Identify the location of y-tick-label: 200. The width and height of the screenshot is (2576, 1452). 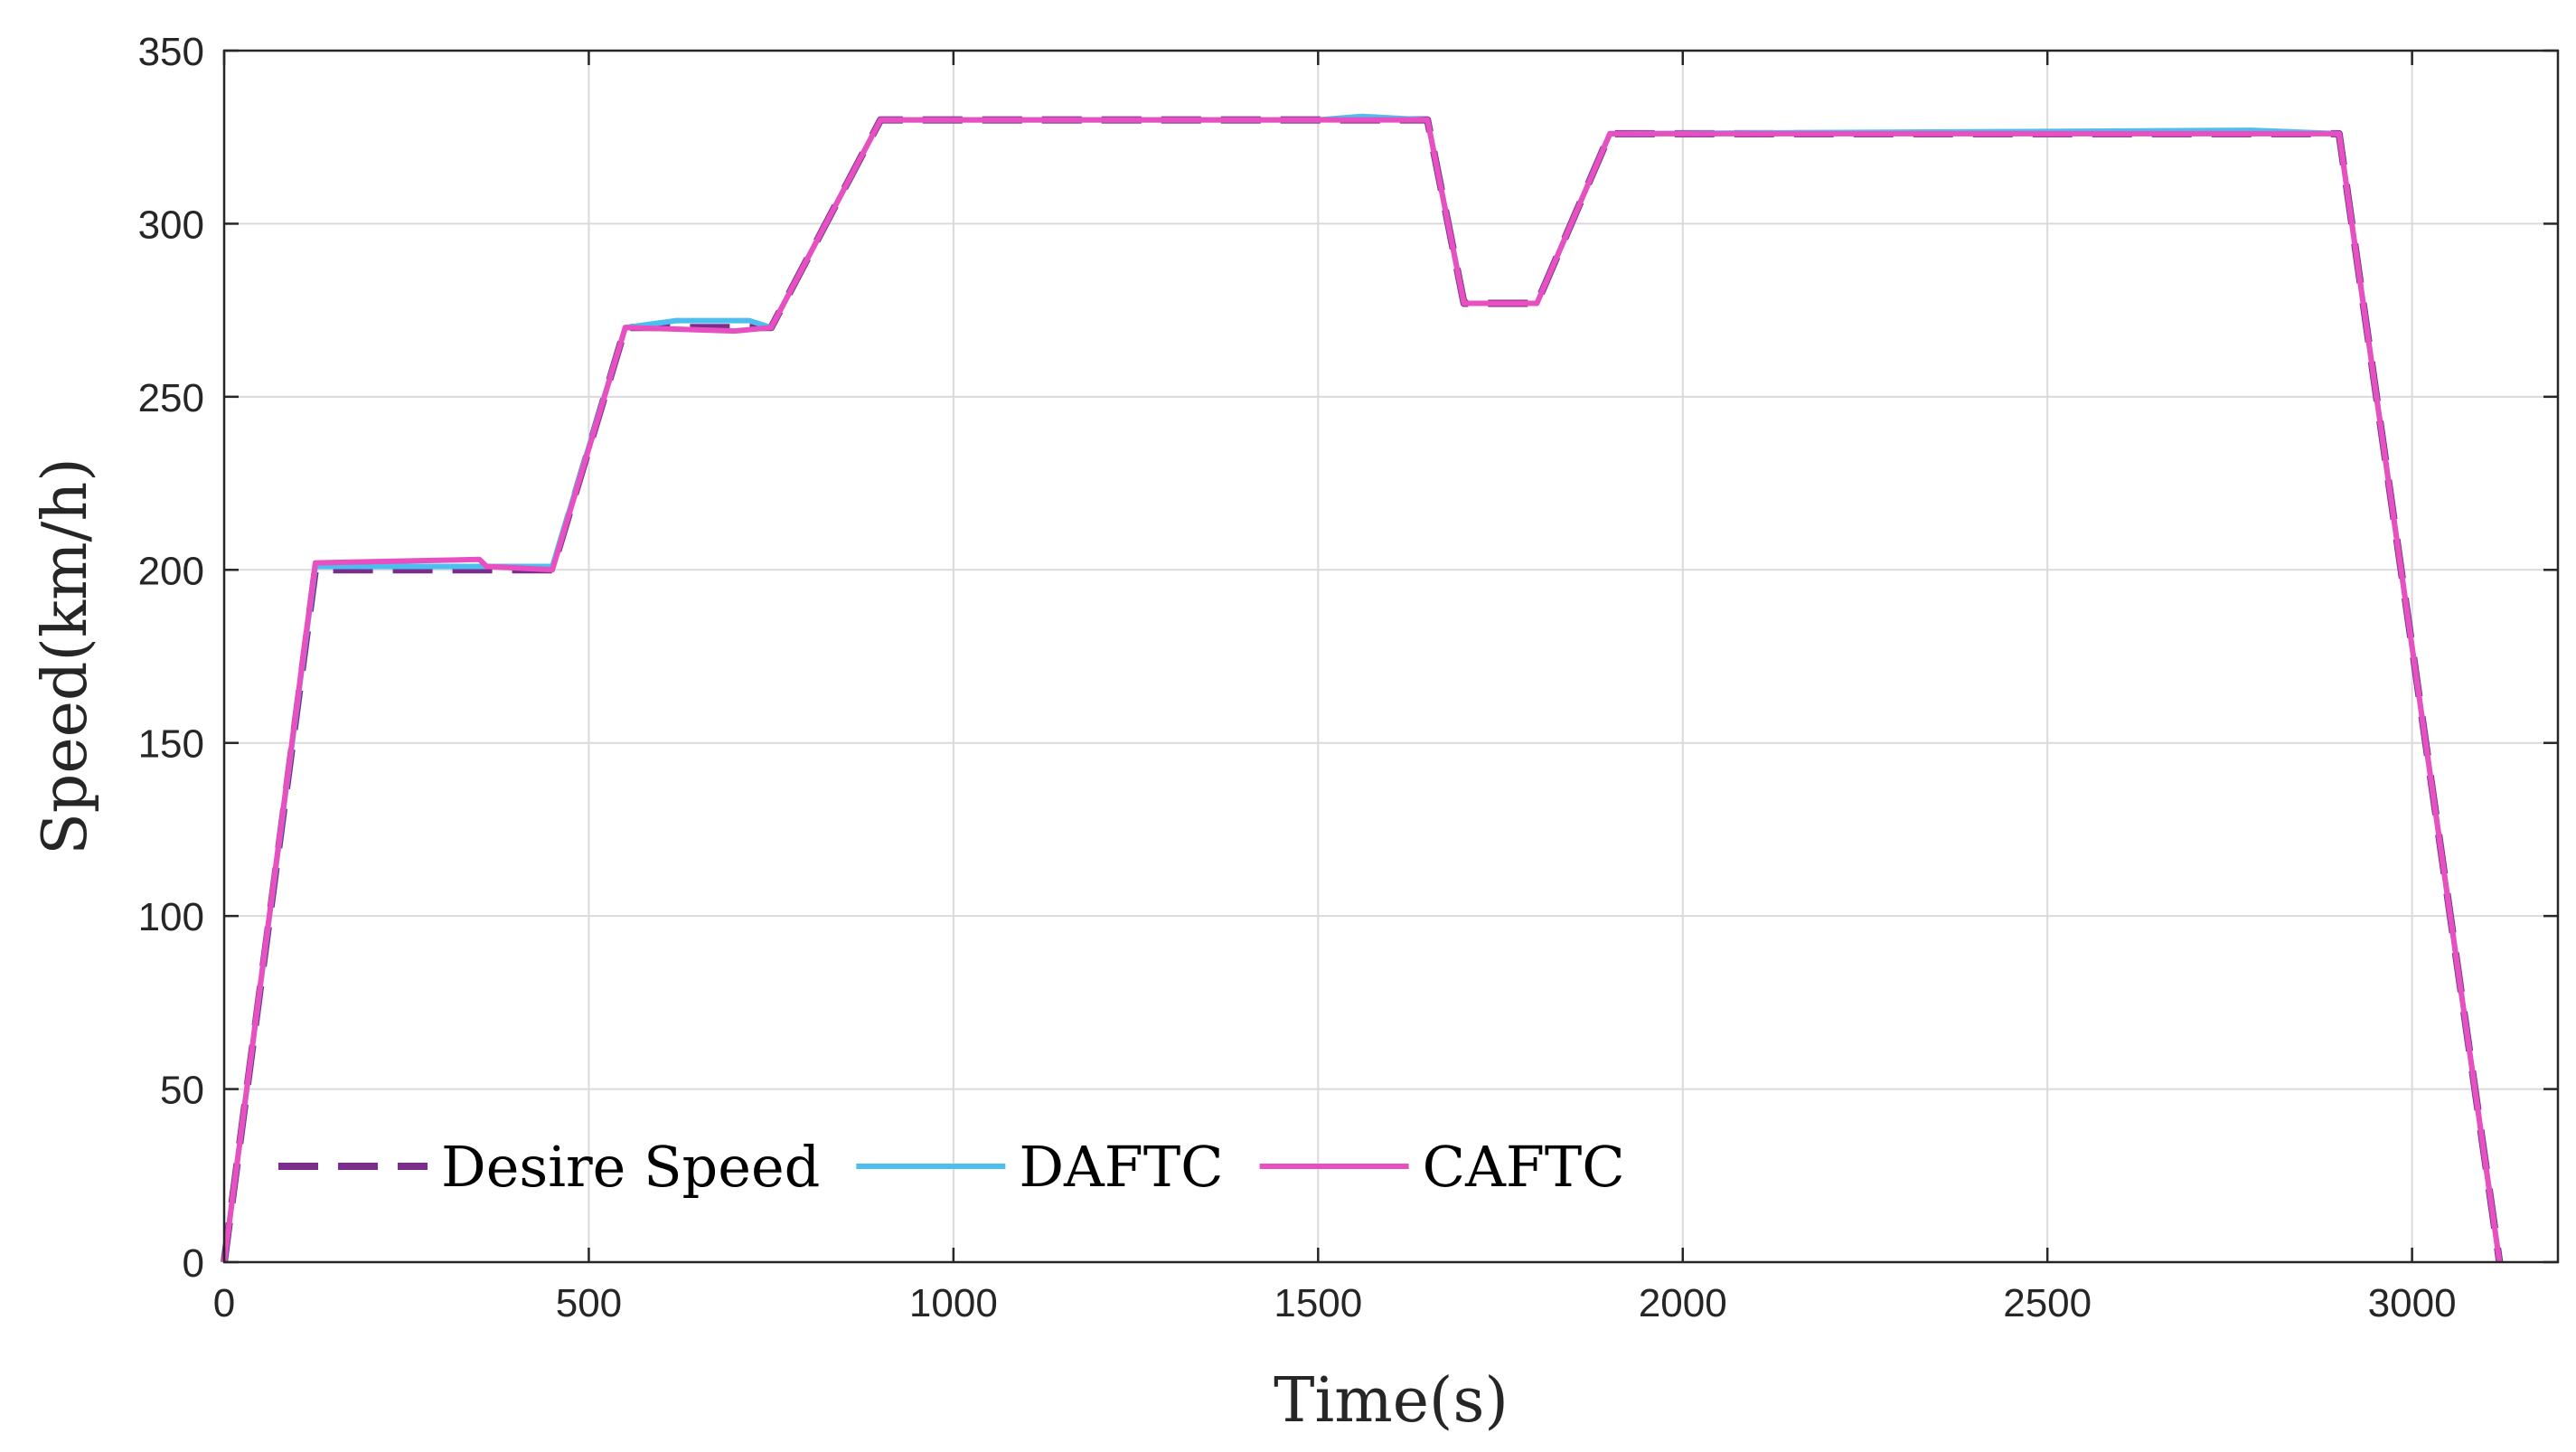
(171, 571).